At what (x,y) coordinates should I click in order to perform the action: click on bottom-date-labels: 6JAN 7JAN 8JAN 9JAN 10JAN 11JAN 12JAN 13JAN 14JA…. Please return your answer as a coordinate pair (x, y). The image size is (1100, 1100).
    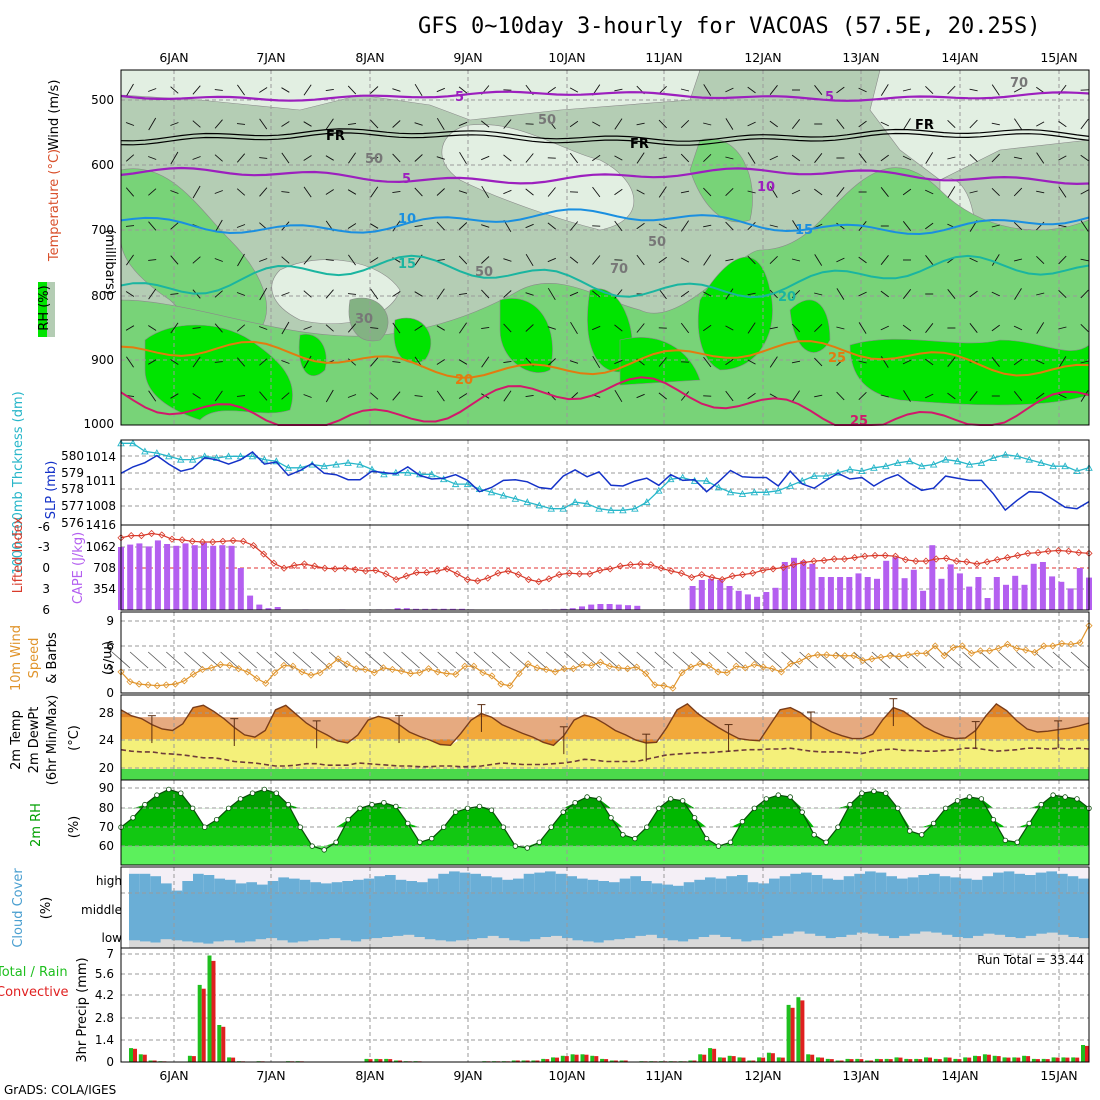
    Looking at the image, I should click on (618, 1075).